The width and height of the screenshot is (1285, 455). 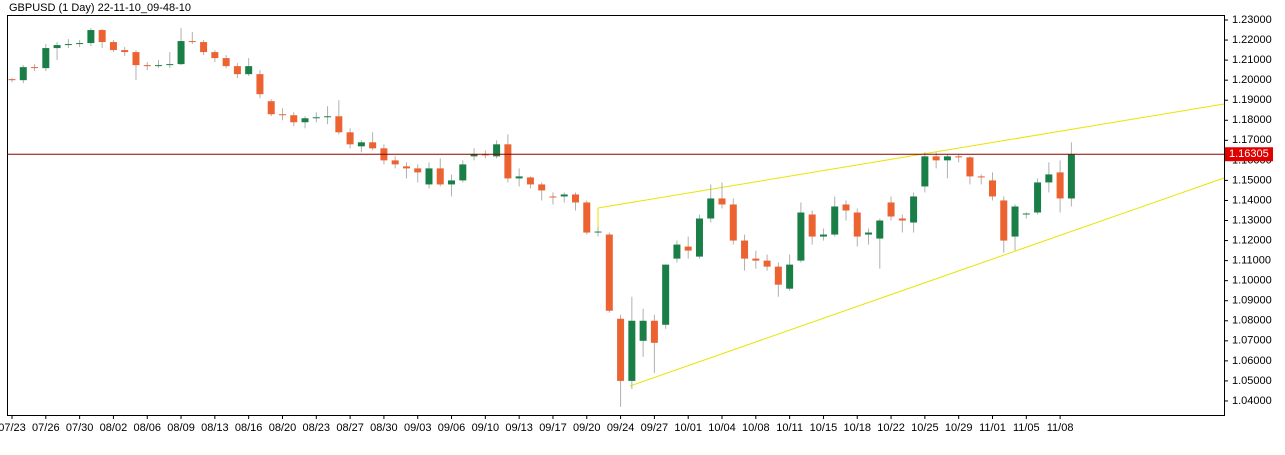 What do you see at coordinates (350, 428) in the screenshot?
I see `x-tick-label: 08/27` at bounding box center [350, 428].